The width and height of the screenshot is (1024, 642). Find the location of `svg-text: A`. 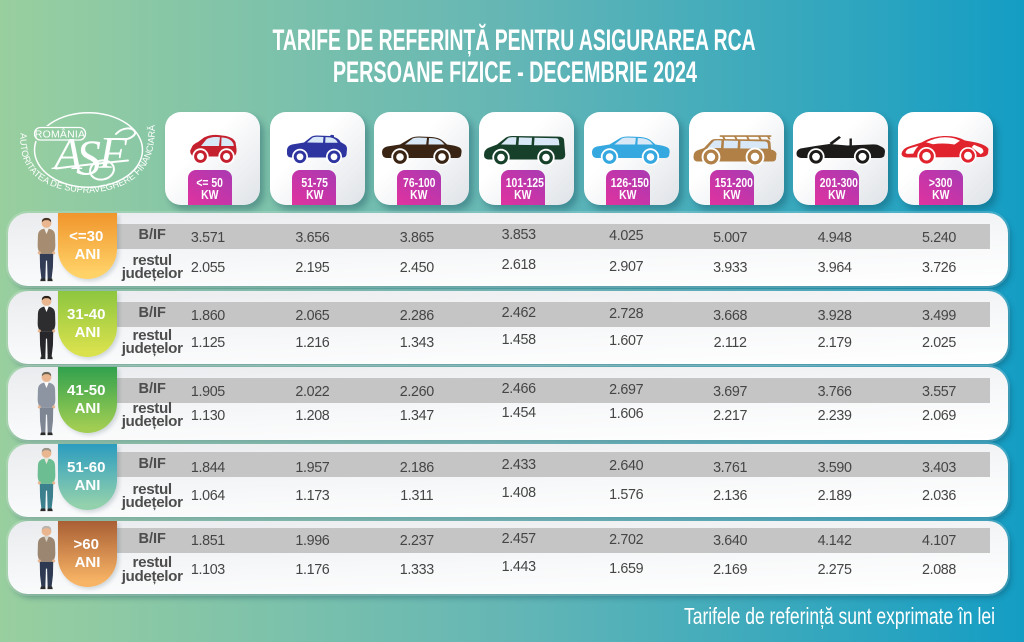

svg-text: A is located at coordinates (67, 153).